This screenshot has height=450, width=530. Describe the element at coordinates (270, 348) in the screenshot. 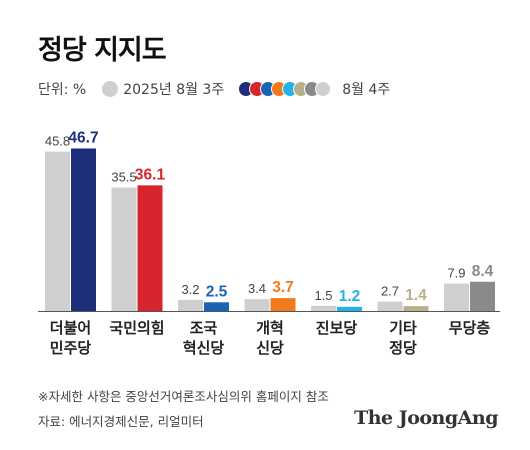

I see `category-label: 신당` at that location.